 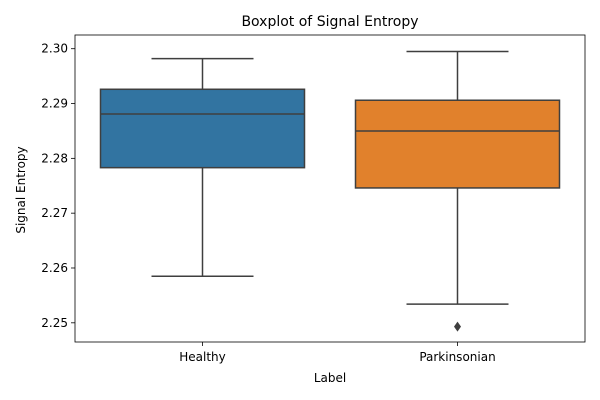 I want to click on y-tick-label: 2.27, so click(x=54, y=213).